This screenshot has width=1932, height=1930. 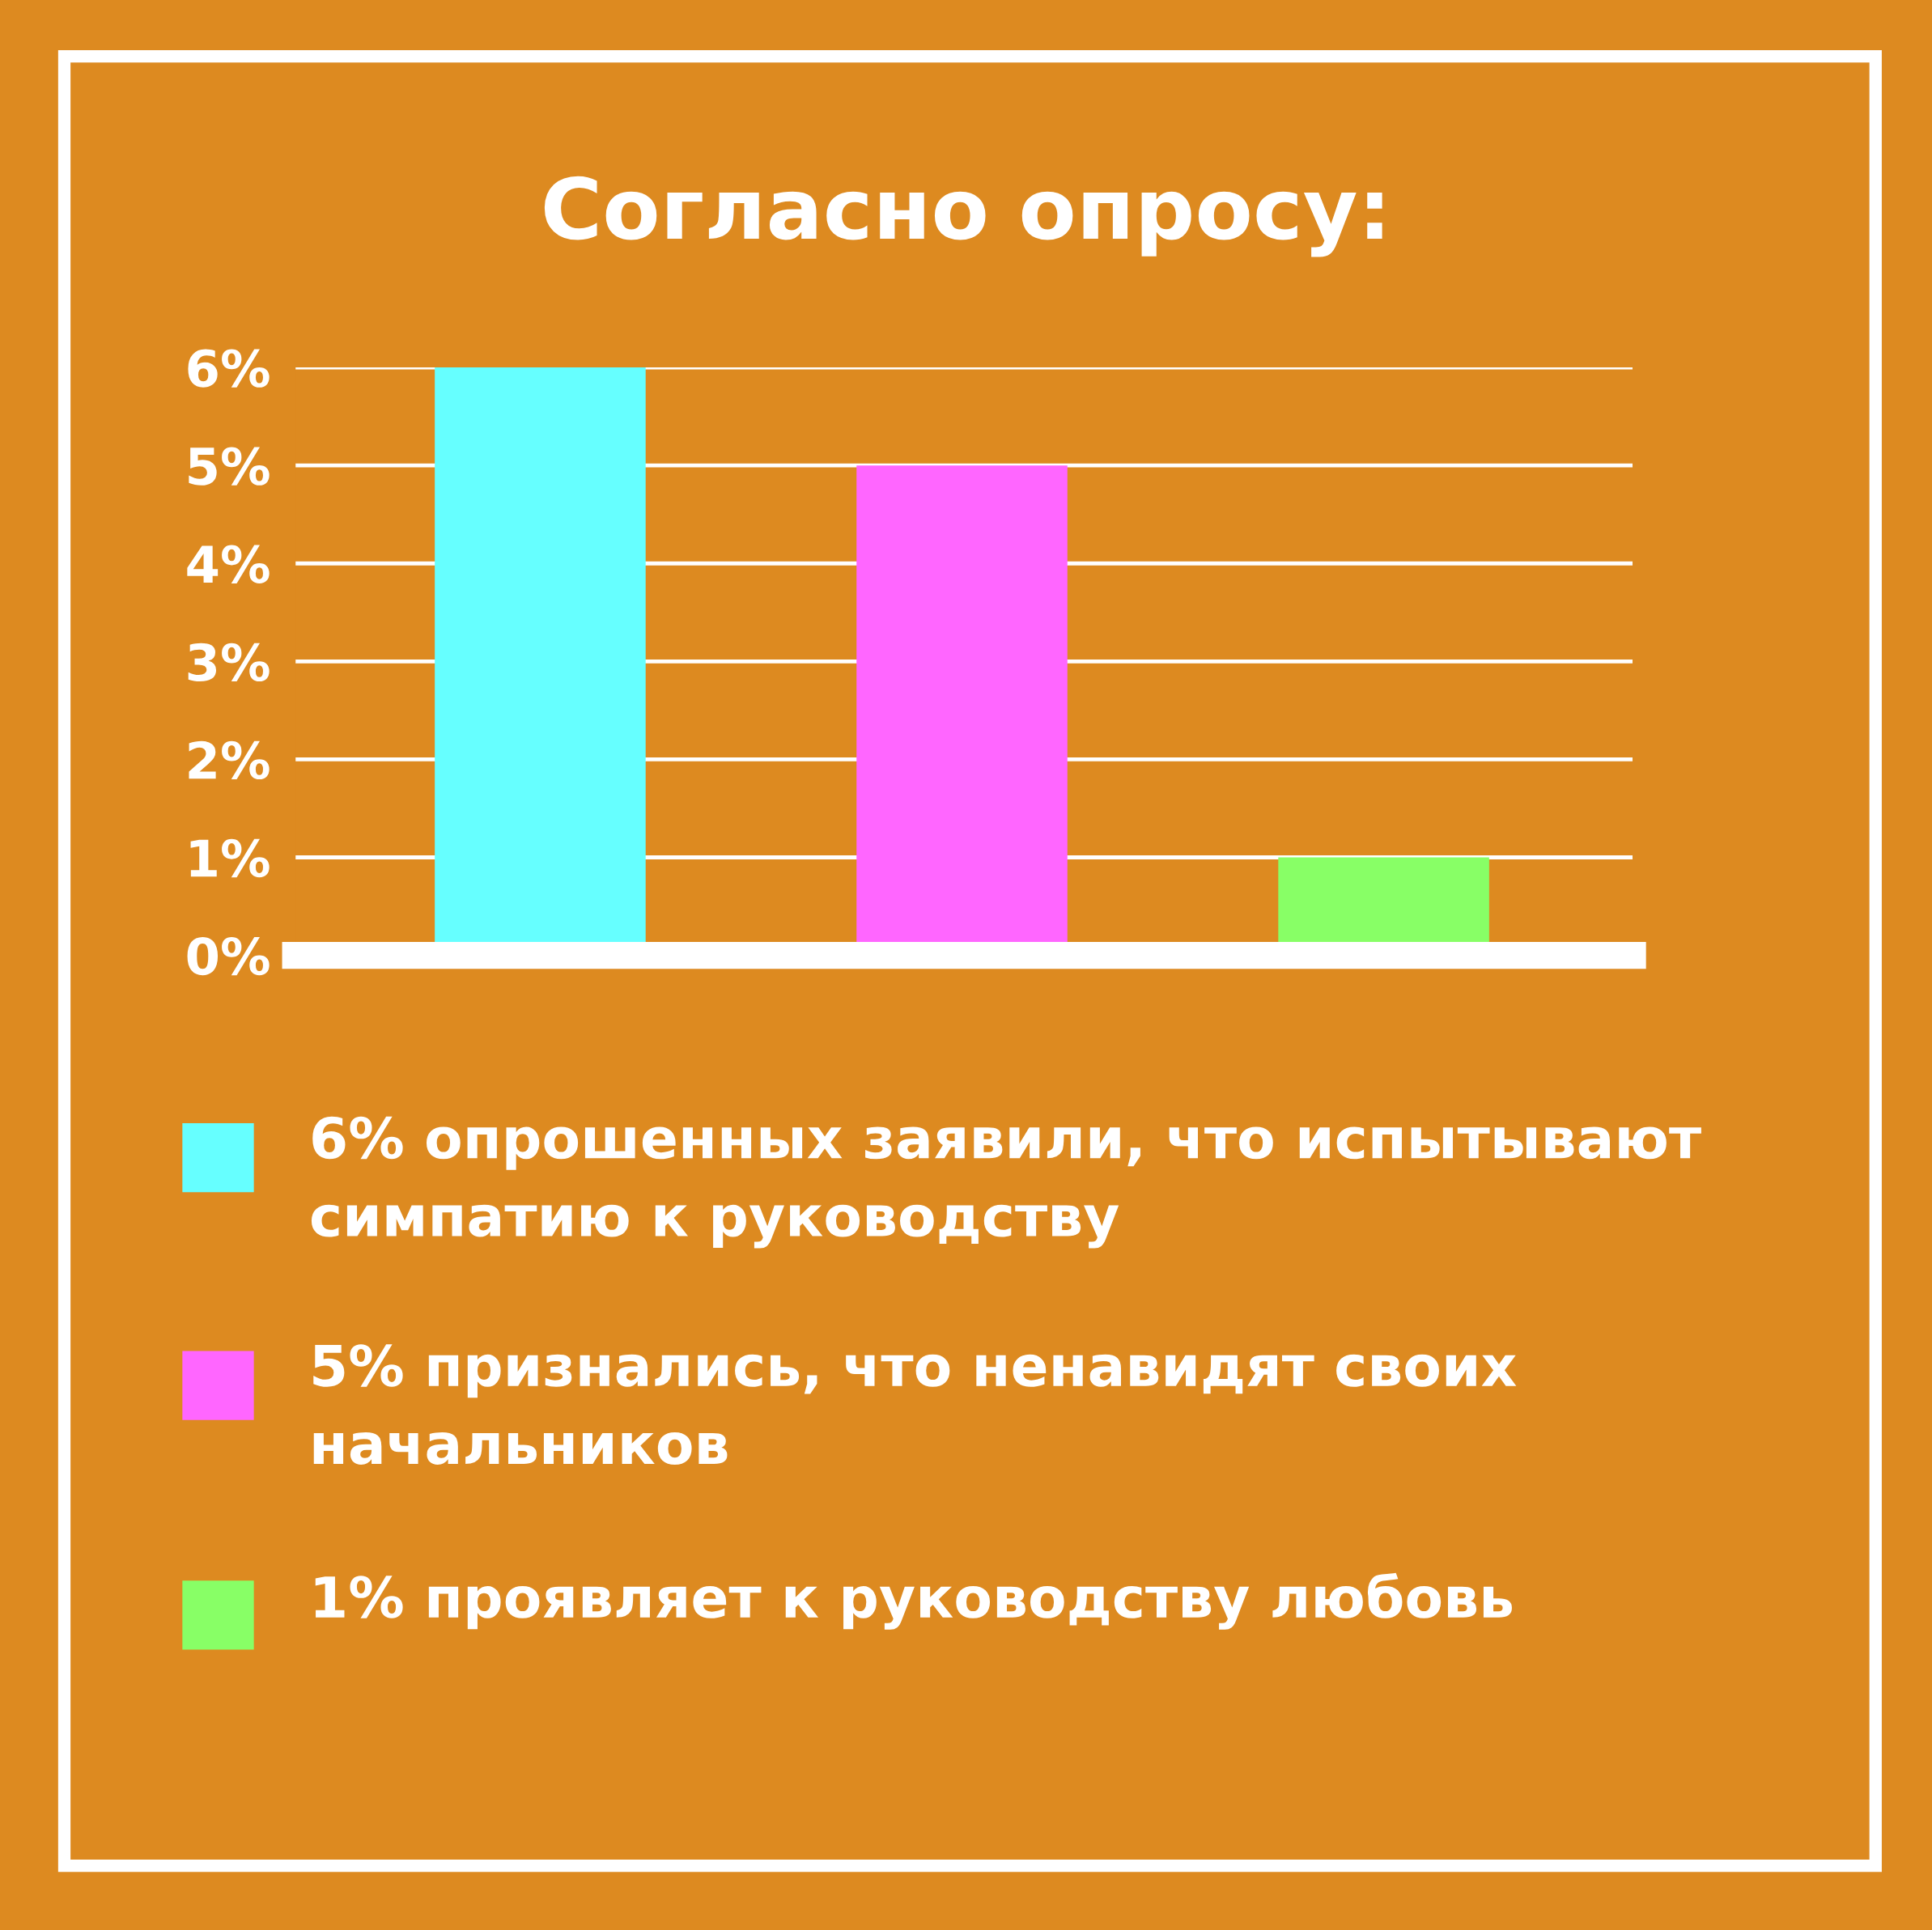 I want to click on legend-label: 1% проявляет к руководству любовь, so click(x=913, y=1601).